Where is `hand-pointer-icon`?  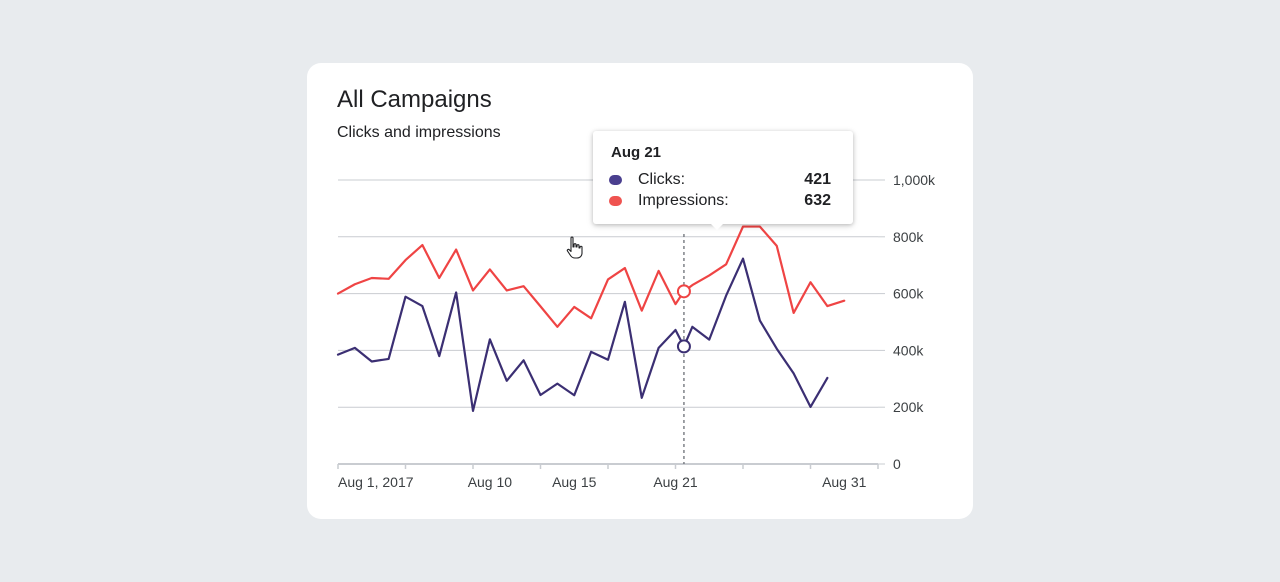
hand-pointer-icon is located at coordinates (574, 247).